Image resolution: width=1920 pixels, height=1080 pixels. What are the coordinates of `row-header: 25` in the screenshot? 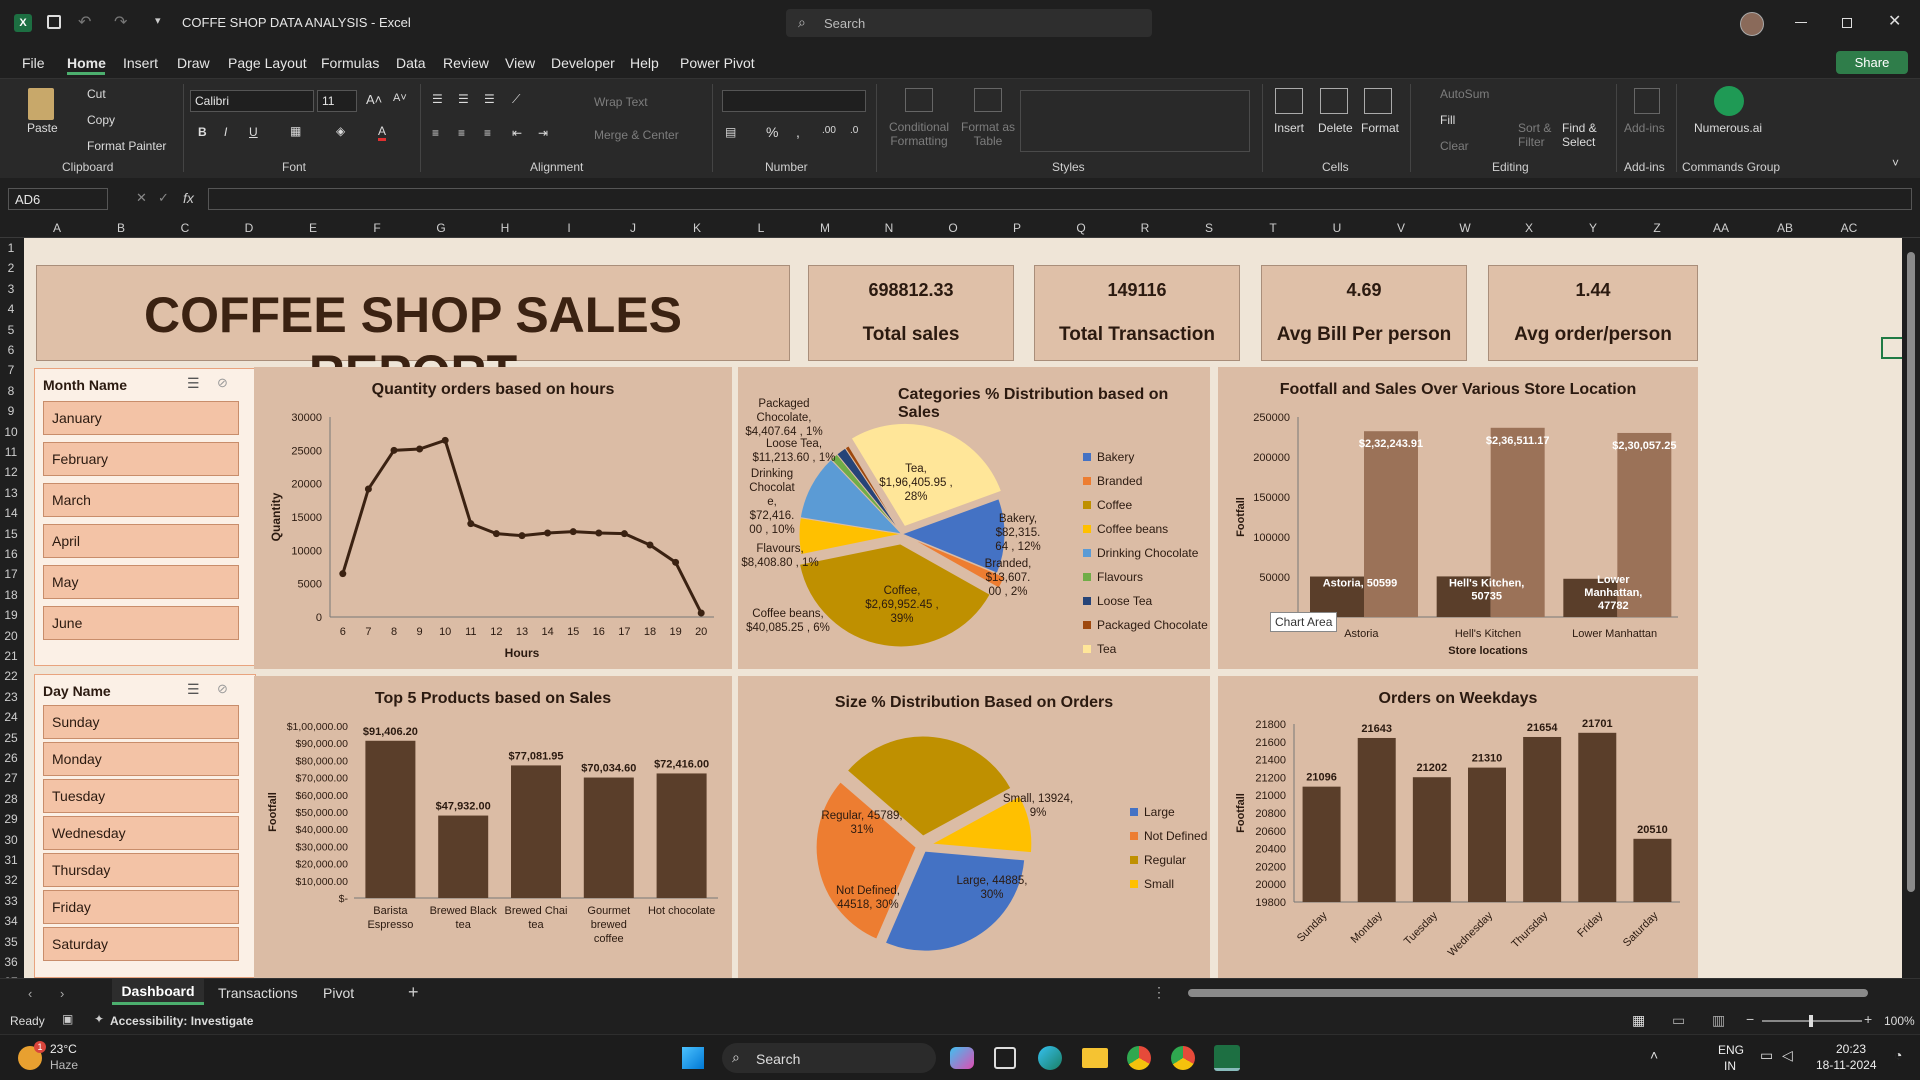 It's located at (11, 737).